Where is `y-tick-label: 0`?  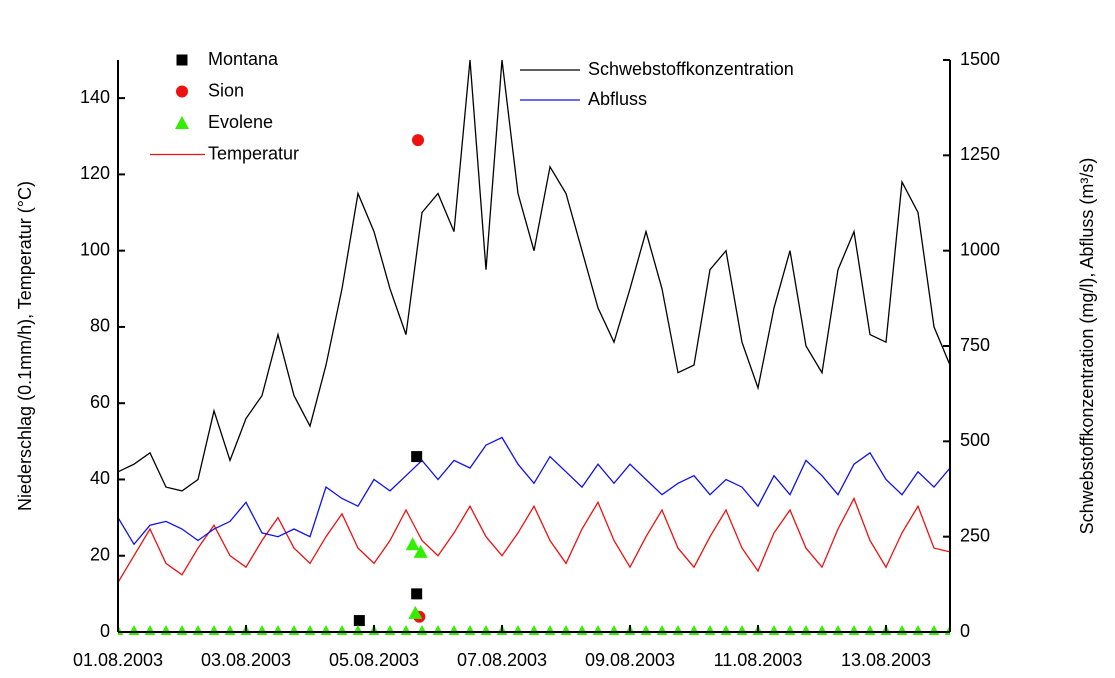
y-tick-label: 0 is located at coordinates (105, 631).